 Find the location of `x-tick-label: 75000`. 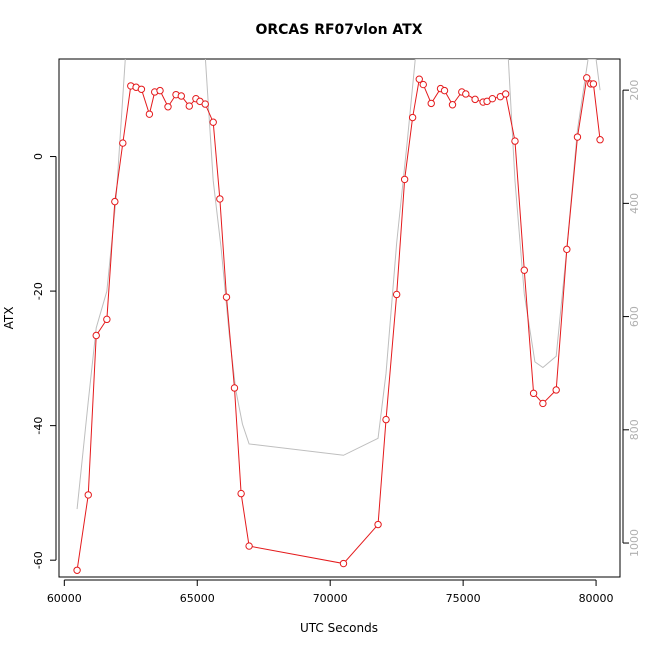

x-tick-label: 75000 is located at coordinates (463, 598).